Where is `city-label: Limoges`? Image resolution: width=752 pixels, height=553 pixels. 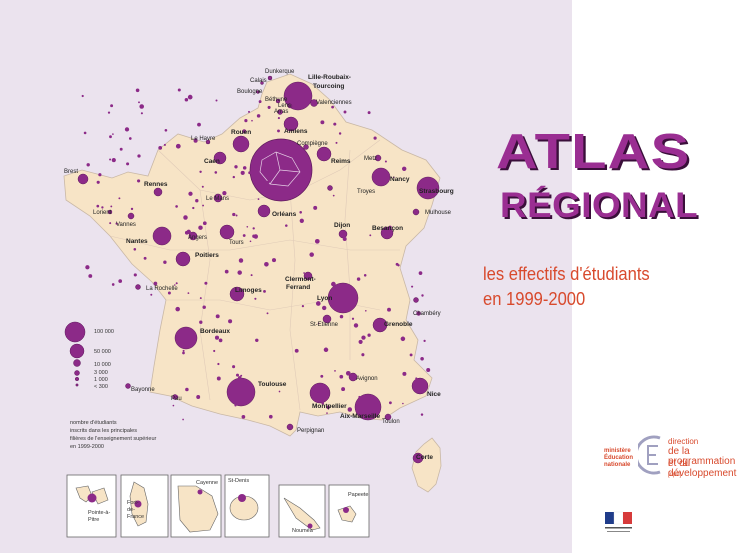
city-label: Limoges is located at coordinates (248, 290).